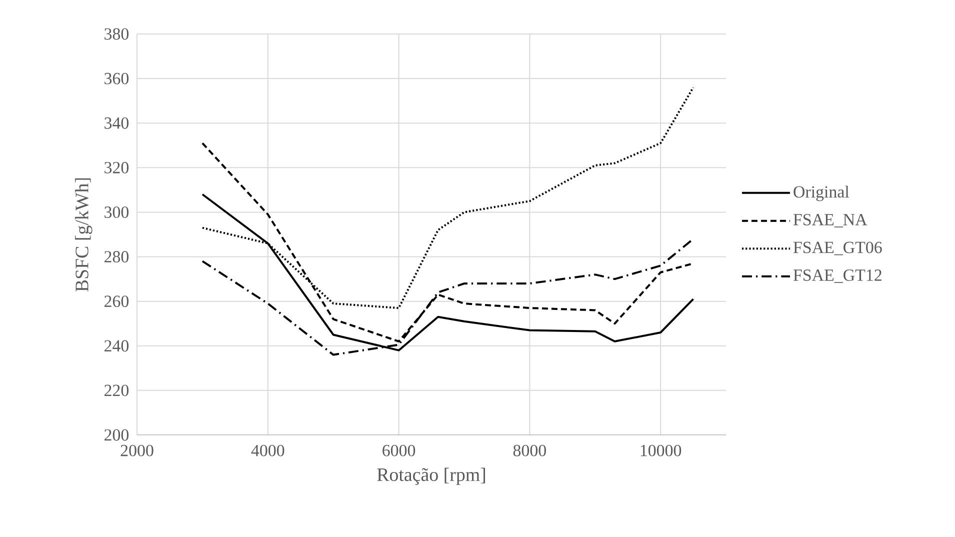 This screenshot has width=955, height=537. What do you see at coordinates (529, 450) in the screenshot?
I see `x-tick-label: 8000` at bounding box center [529, 450].